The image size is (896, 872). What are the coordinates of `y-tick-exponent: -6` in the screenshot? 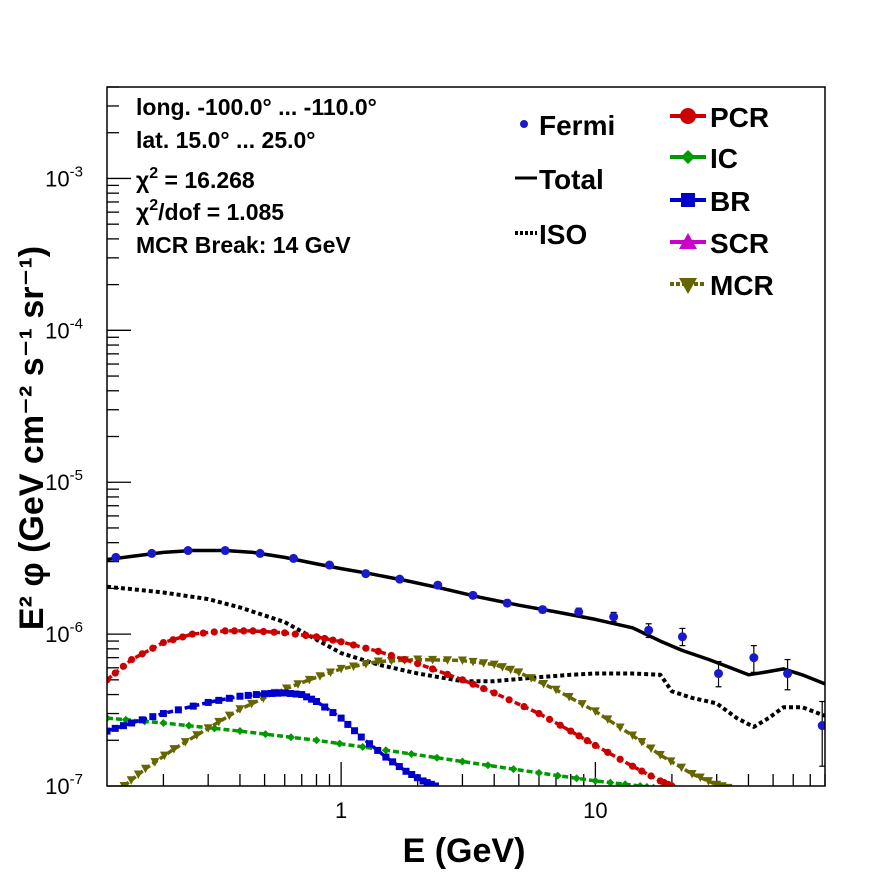 It's located at (76, 627).